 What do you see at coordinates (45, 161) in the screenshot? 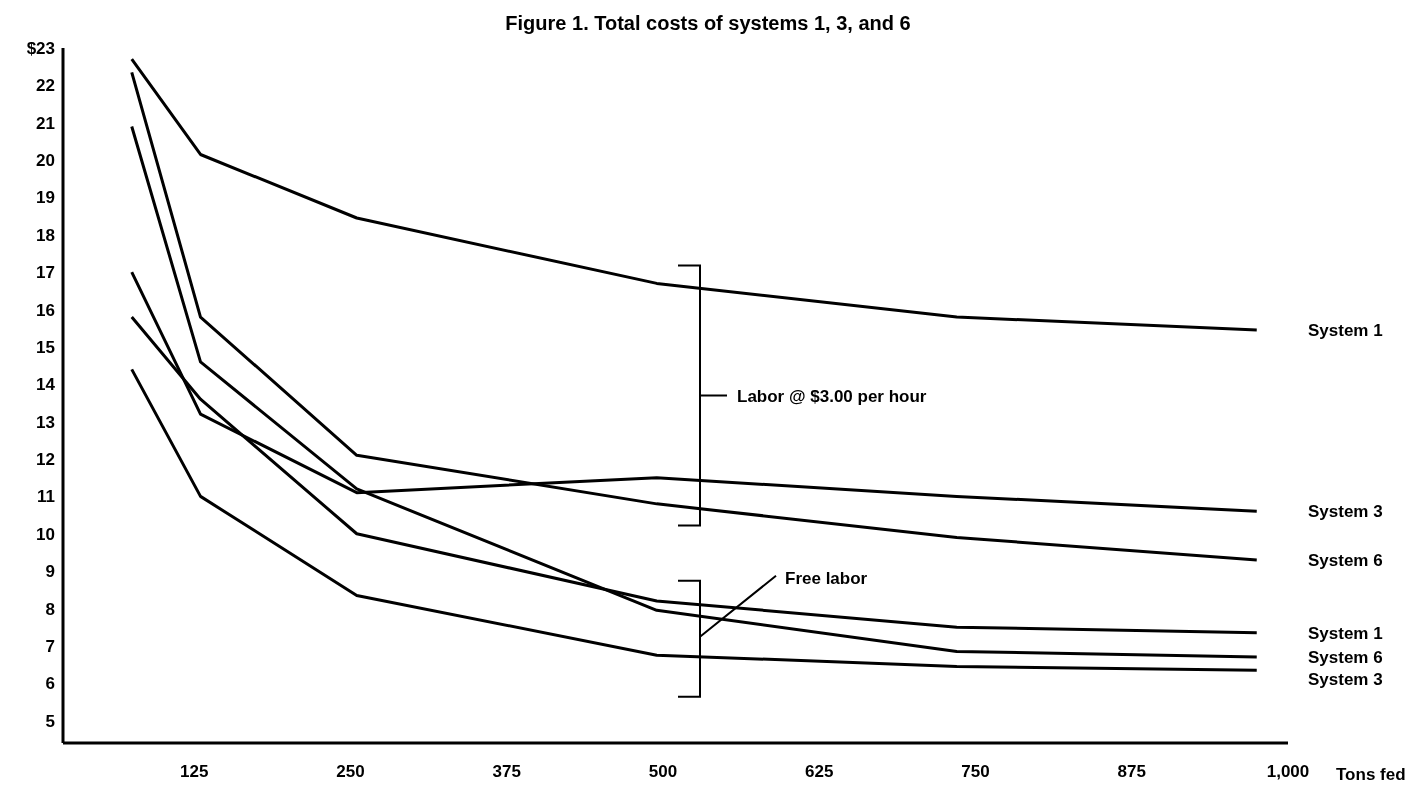
I see `y-tick-label: 20` at bounding box center [45, 161].